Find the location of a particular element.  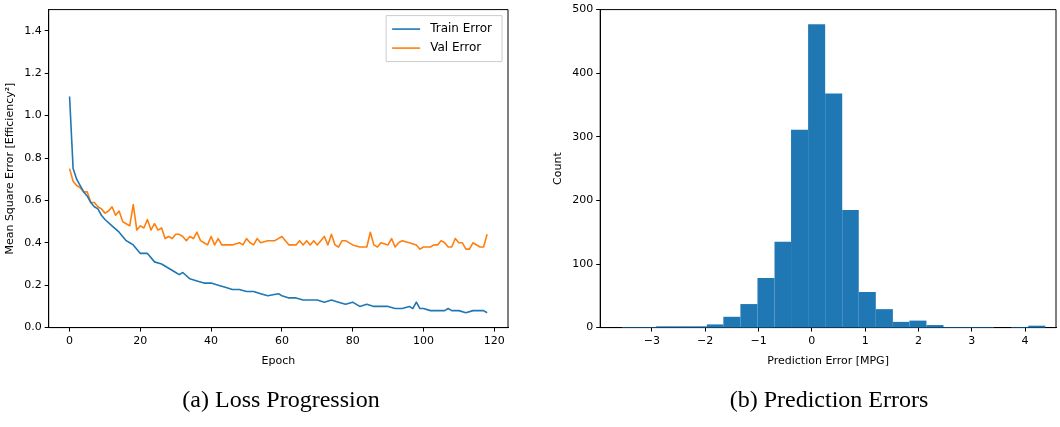

y-tick-label: 0.4 is located at coordinates (33, 242).